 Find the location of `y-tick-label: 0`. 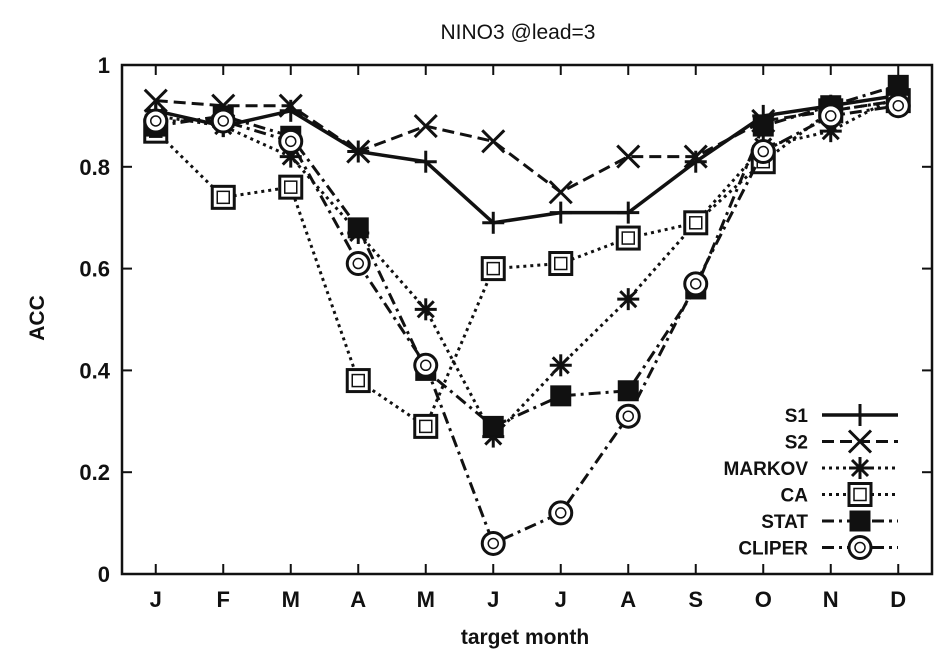

y-tick-label: 0 is located at coordinates (104, 574).